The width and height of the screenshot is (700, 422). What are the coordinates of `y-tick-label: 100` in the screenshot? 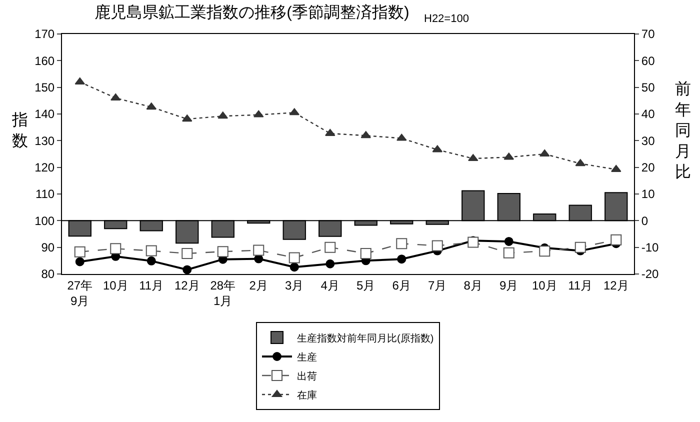 It's located at (44, 221).